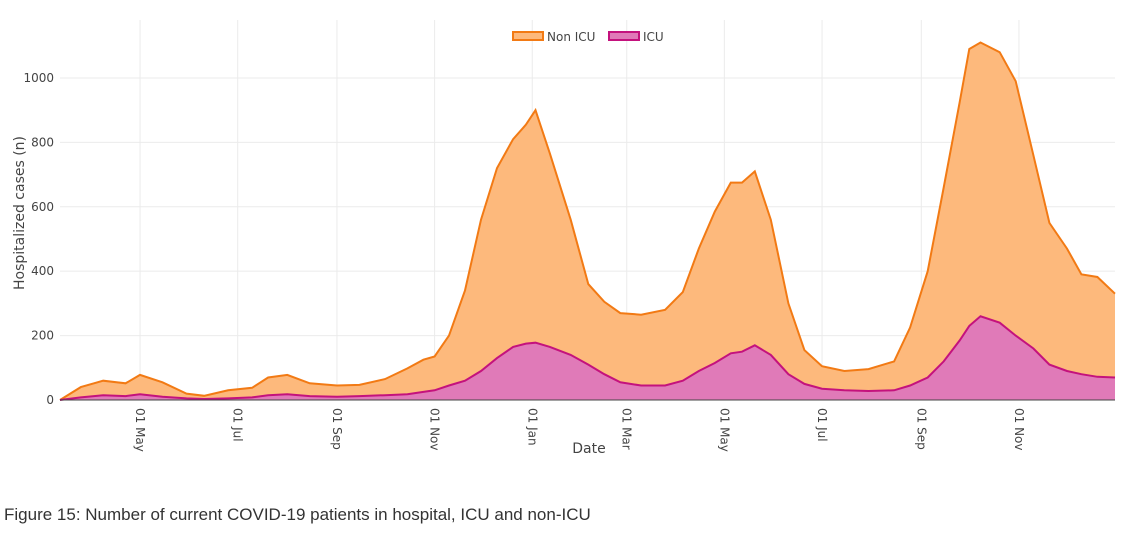 This screenshot has width=1127, height=559. Describe the element at coordinates (50, 400) in the screenshot. I see `y-tick-label: 0` at that location.